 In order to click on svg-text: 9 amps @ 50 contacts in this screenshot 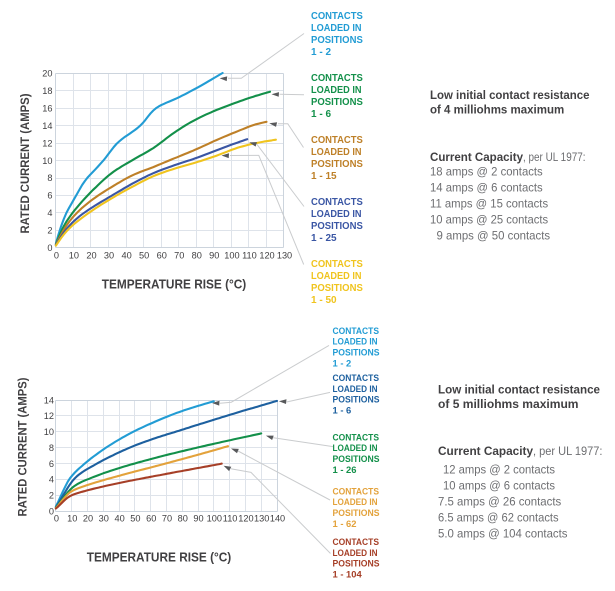, I will do `click(494, 235)`.